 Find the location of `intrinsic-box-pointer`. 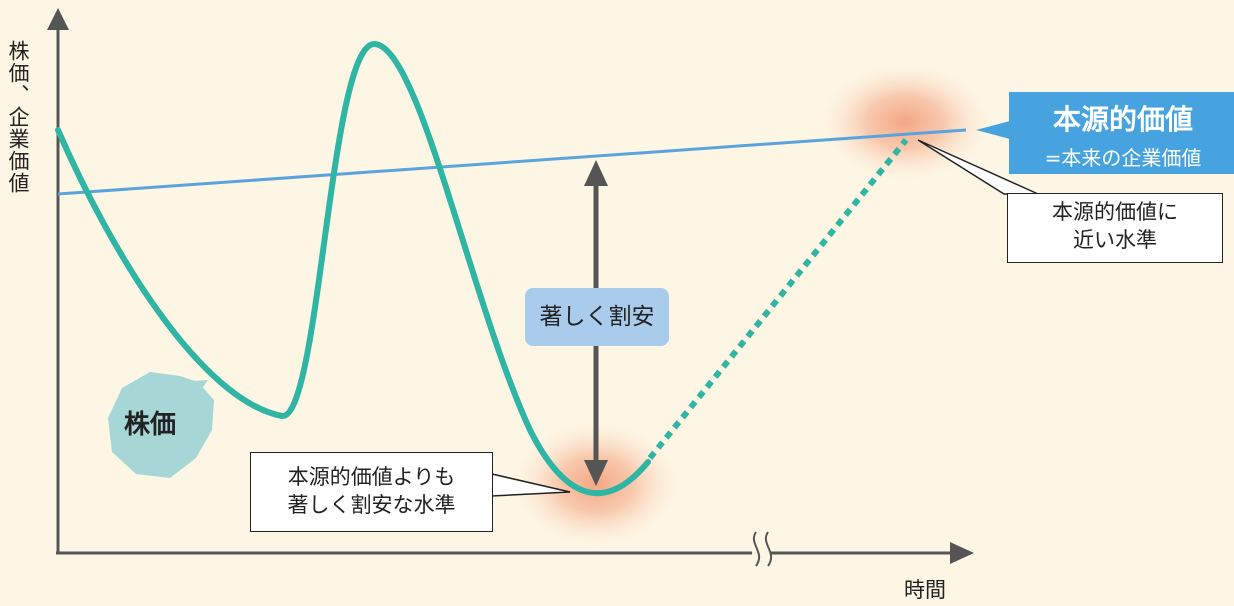

intrinsic-box-pointer is located at coordinates (993, 130).